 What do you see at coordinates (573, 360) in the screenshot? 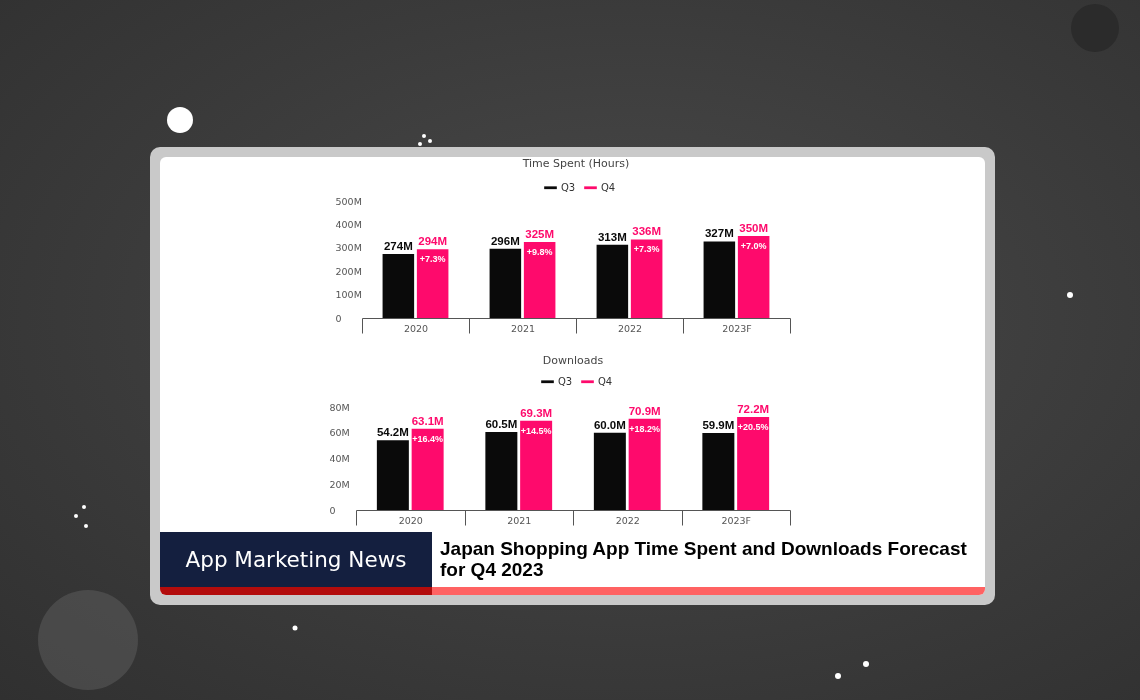
I see `chart-title: Downloads` at bounding box center [573, 360].